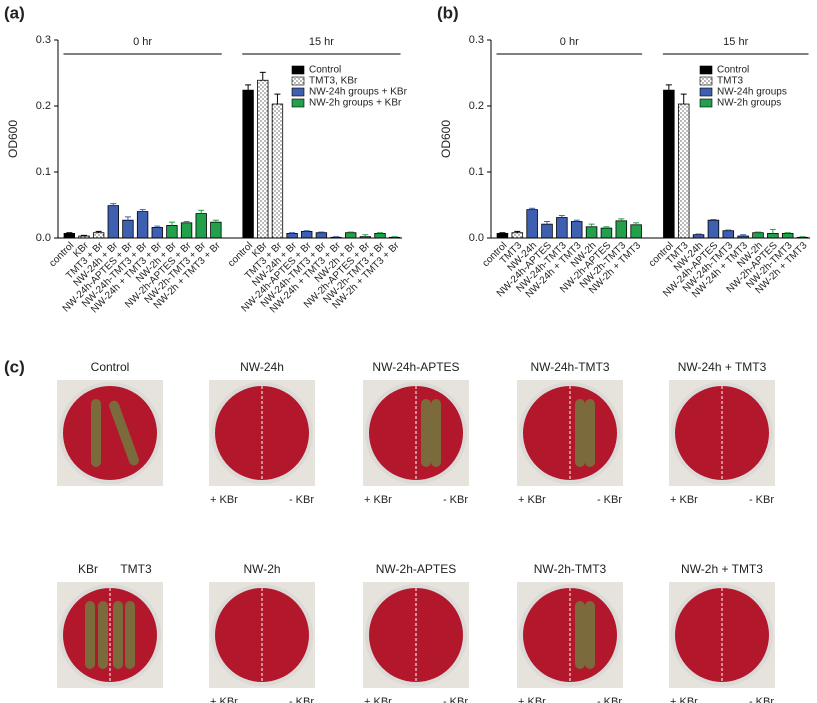 The width and height of the screenshot is (817, 703). Describe the element at coordinates (722, 367) in the screenshot. I see `plate-title: NW-24h + TMT3` at that location.